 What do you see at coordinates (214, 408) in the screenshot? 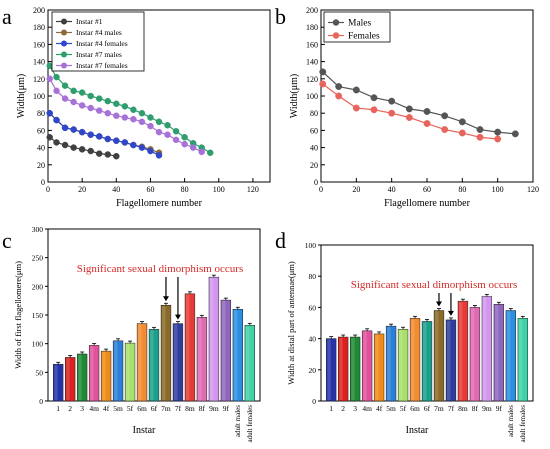
I see `x-tick-label: 9m` at bounding box center [214, 408].